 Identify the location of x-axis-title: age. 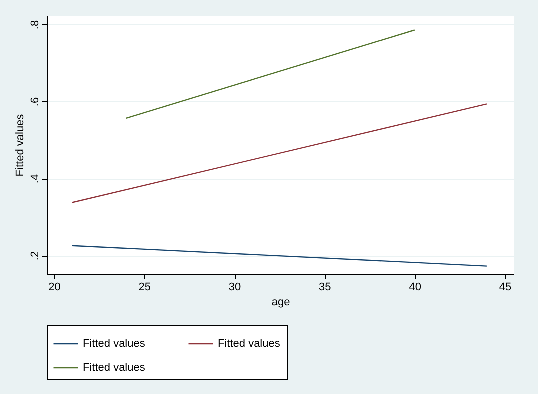
(281, 302).